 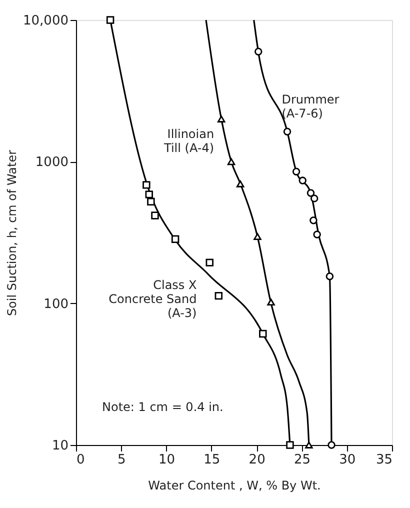 I want to click on annotation: Illinoian Till (A-4), so click(x=188, y=140).